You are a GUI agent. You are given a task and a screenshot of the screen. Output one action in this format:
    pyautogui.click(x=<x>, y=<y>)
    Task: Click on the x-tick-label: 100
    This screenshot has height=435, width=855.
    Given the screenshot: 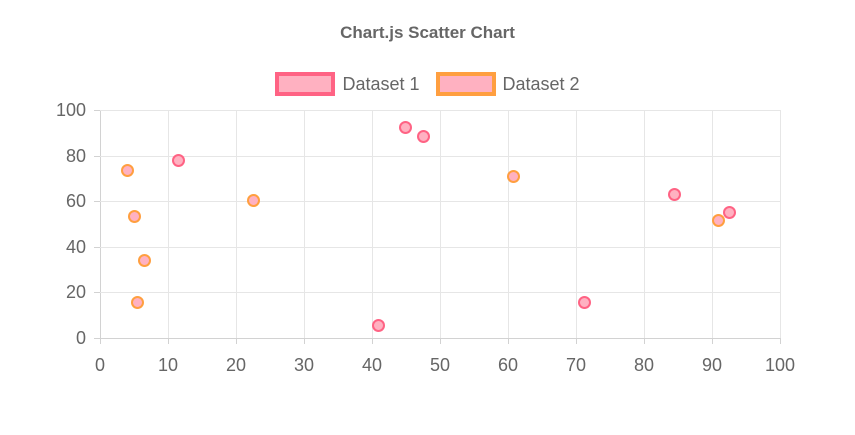 What is the action you would take?
    pyautogui.click(x=780, y=365)
    